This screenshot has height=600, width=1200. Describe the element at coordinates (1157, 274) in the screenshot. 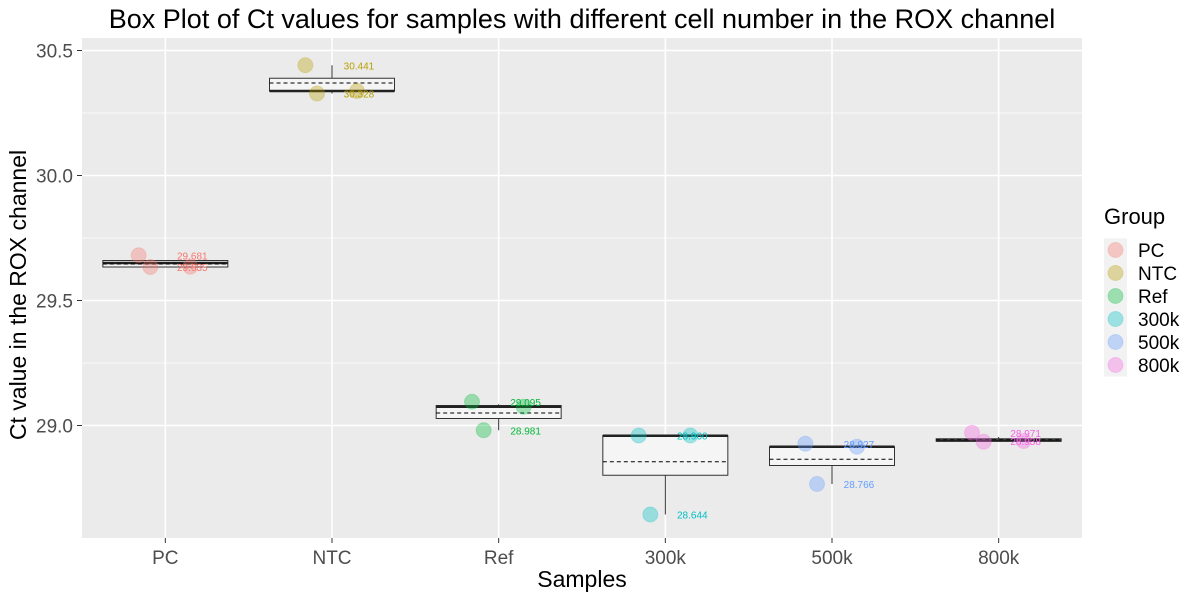

I see `legend-label-NTC: NTC` at that location.